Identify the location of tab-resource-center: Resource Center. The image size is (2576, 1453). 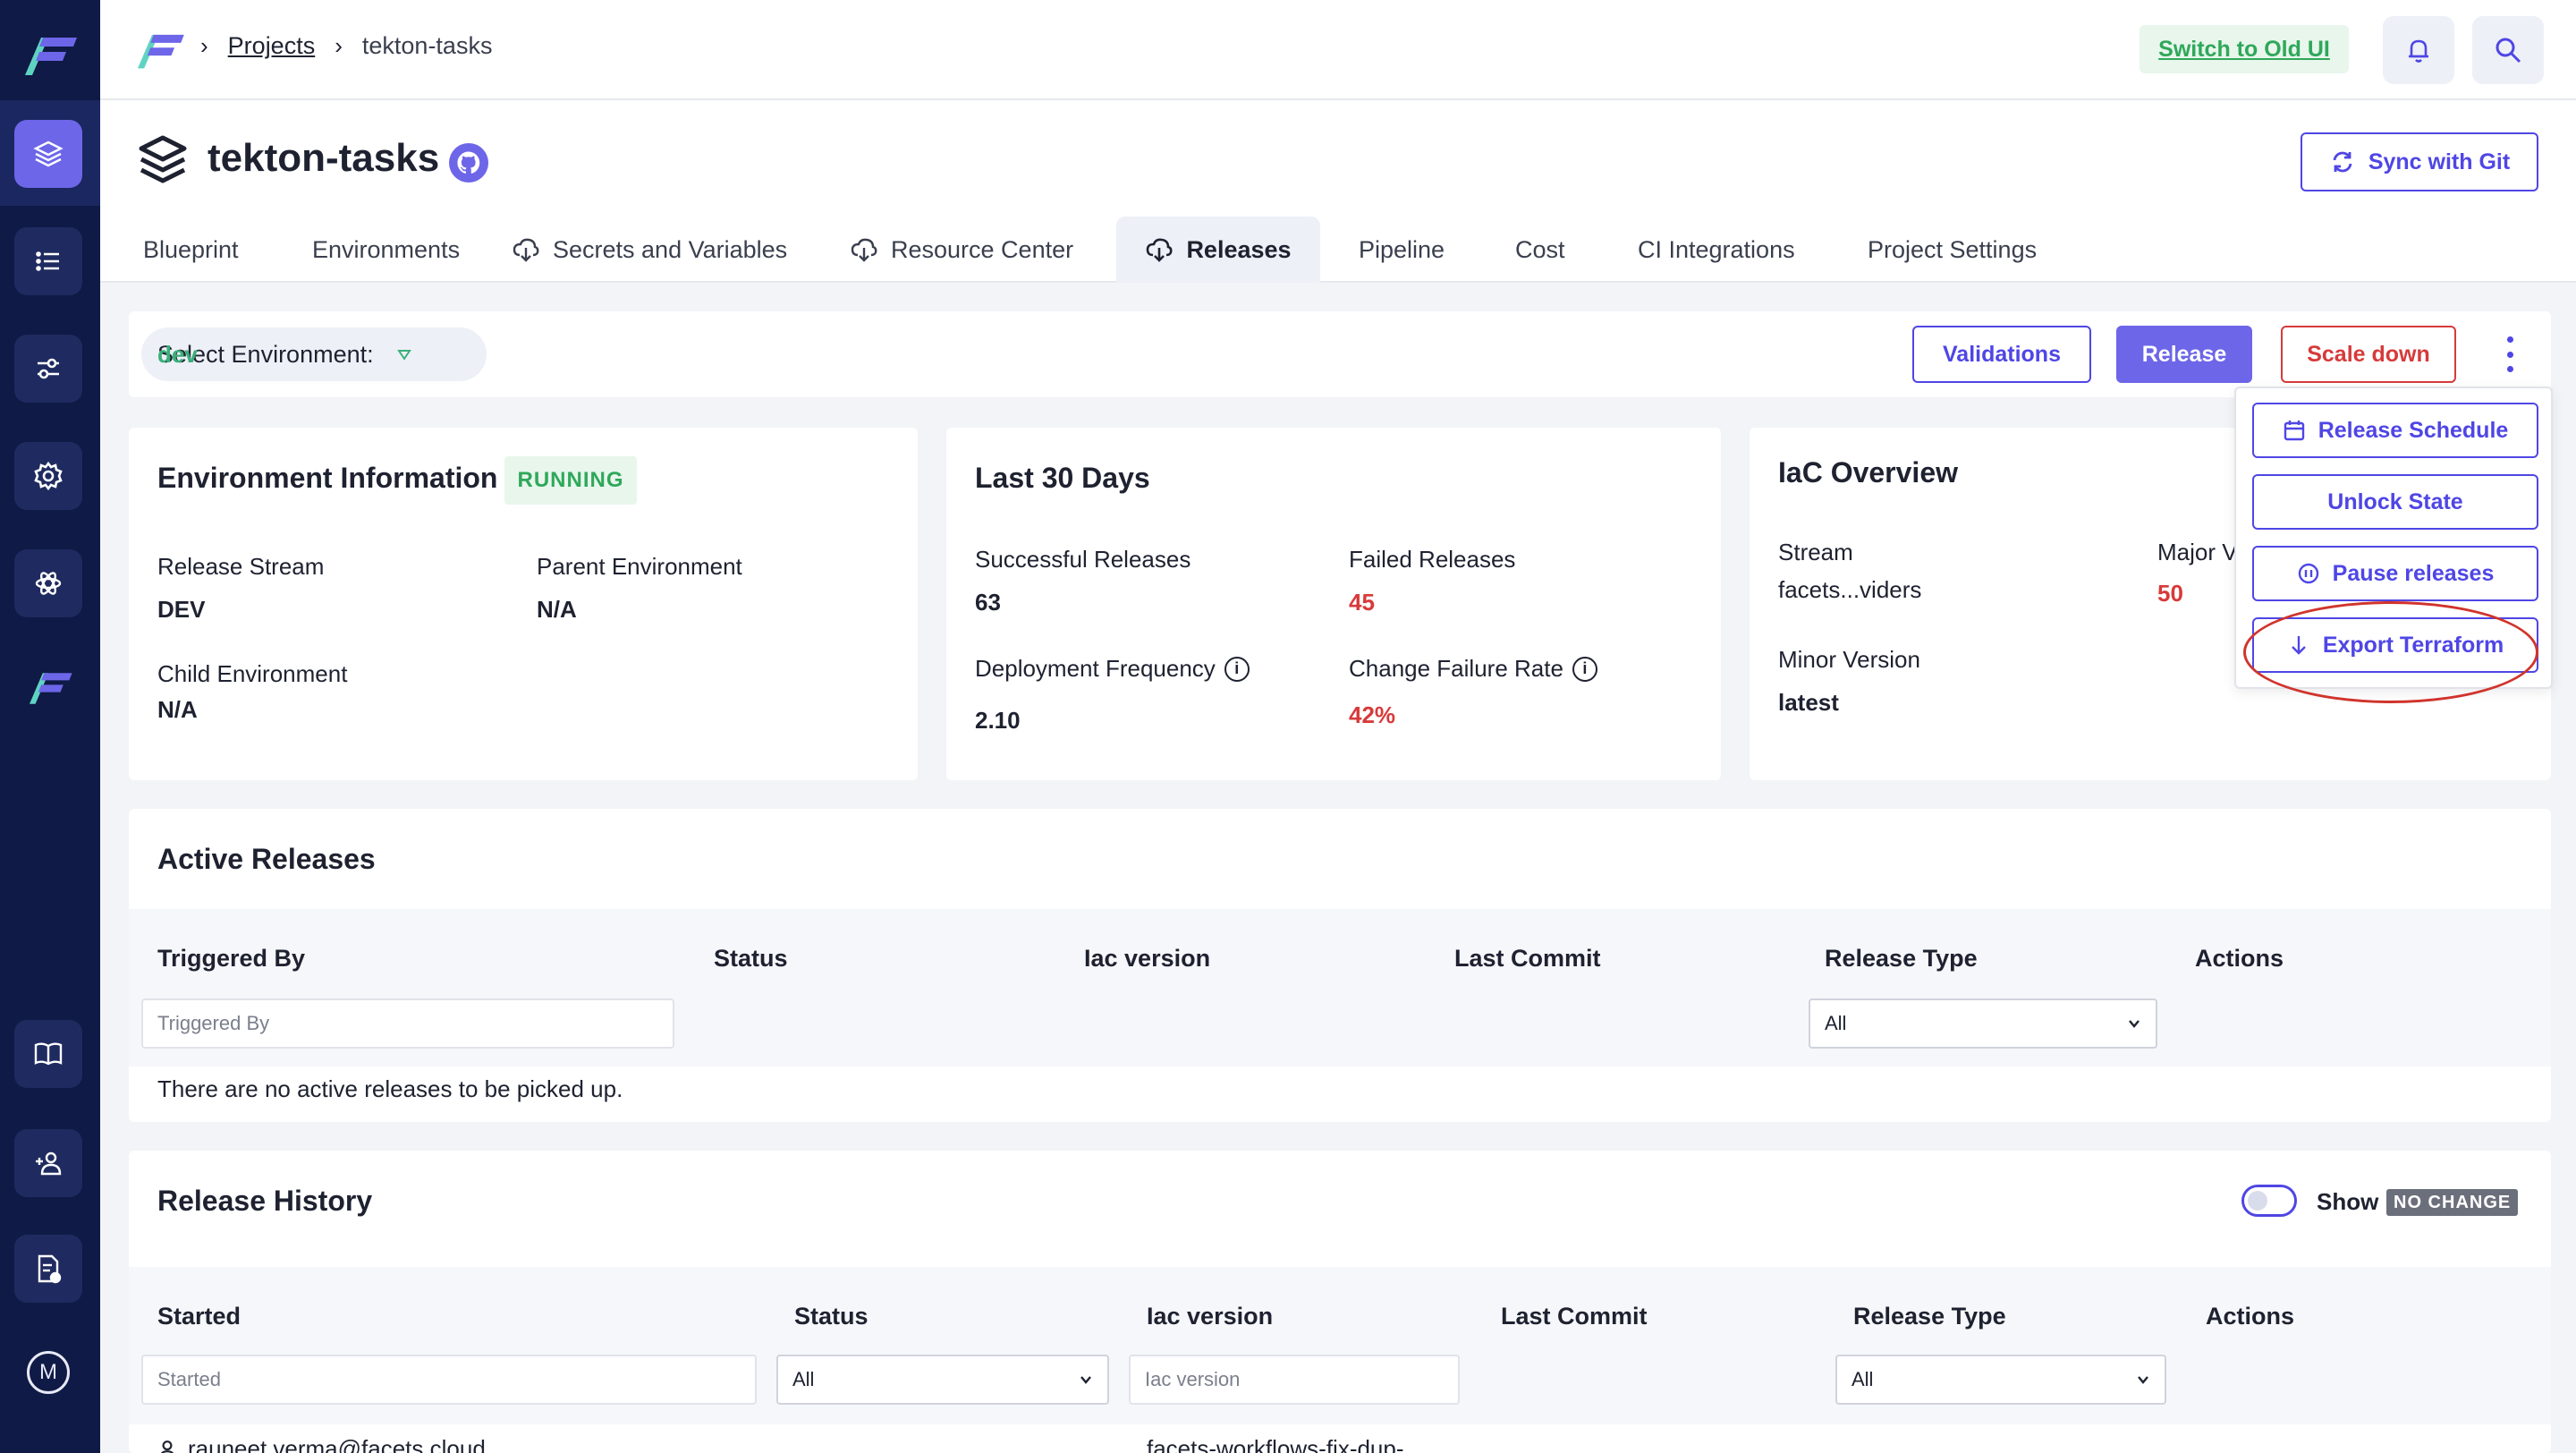
(961, 250).